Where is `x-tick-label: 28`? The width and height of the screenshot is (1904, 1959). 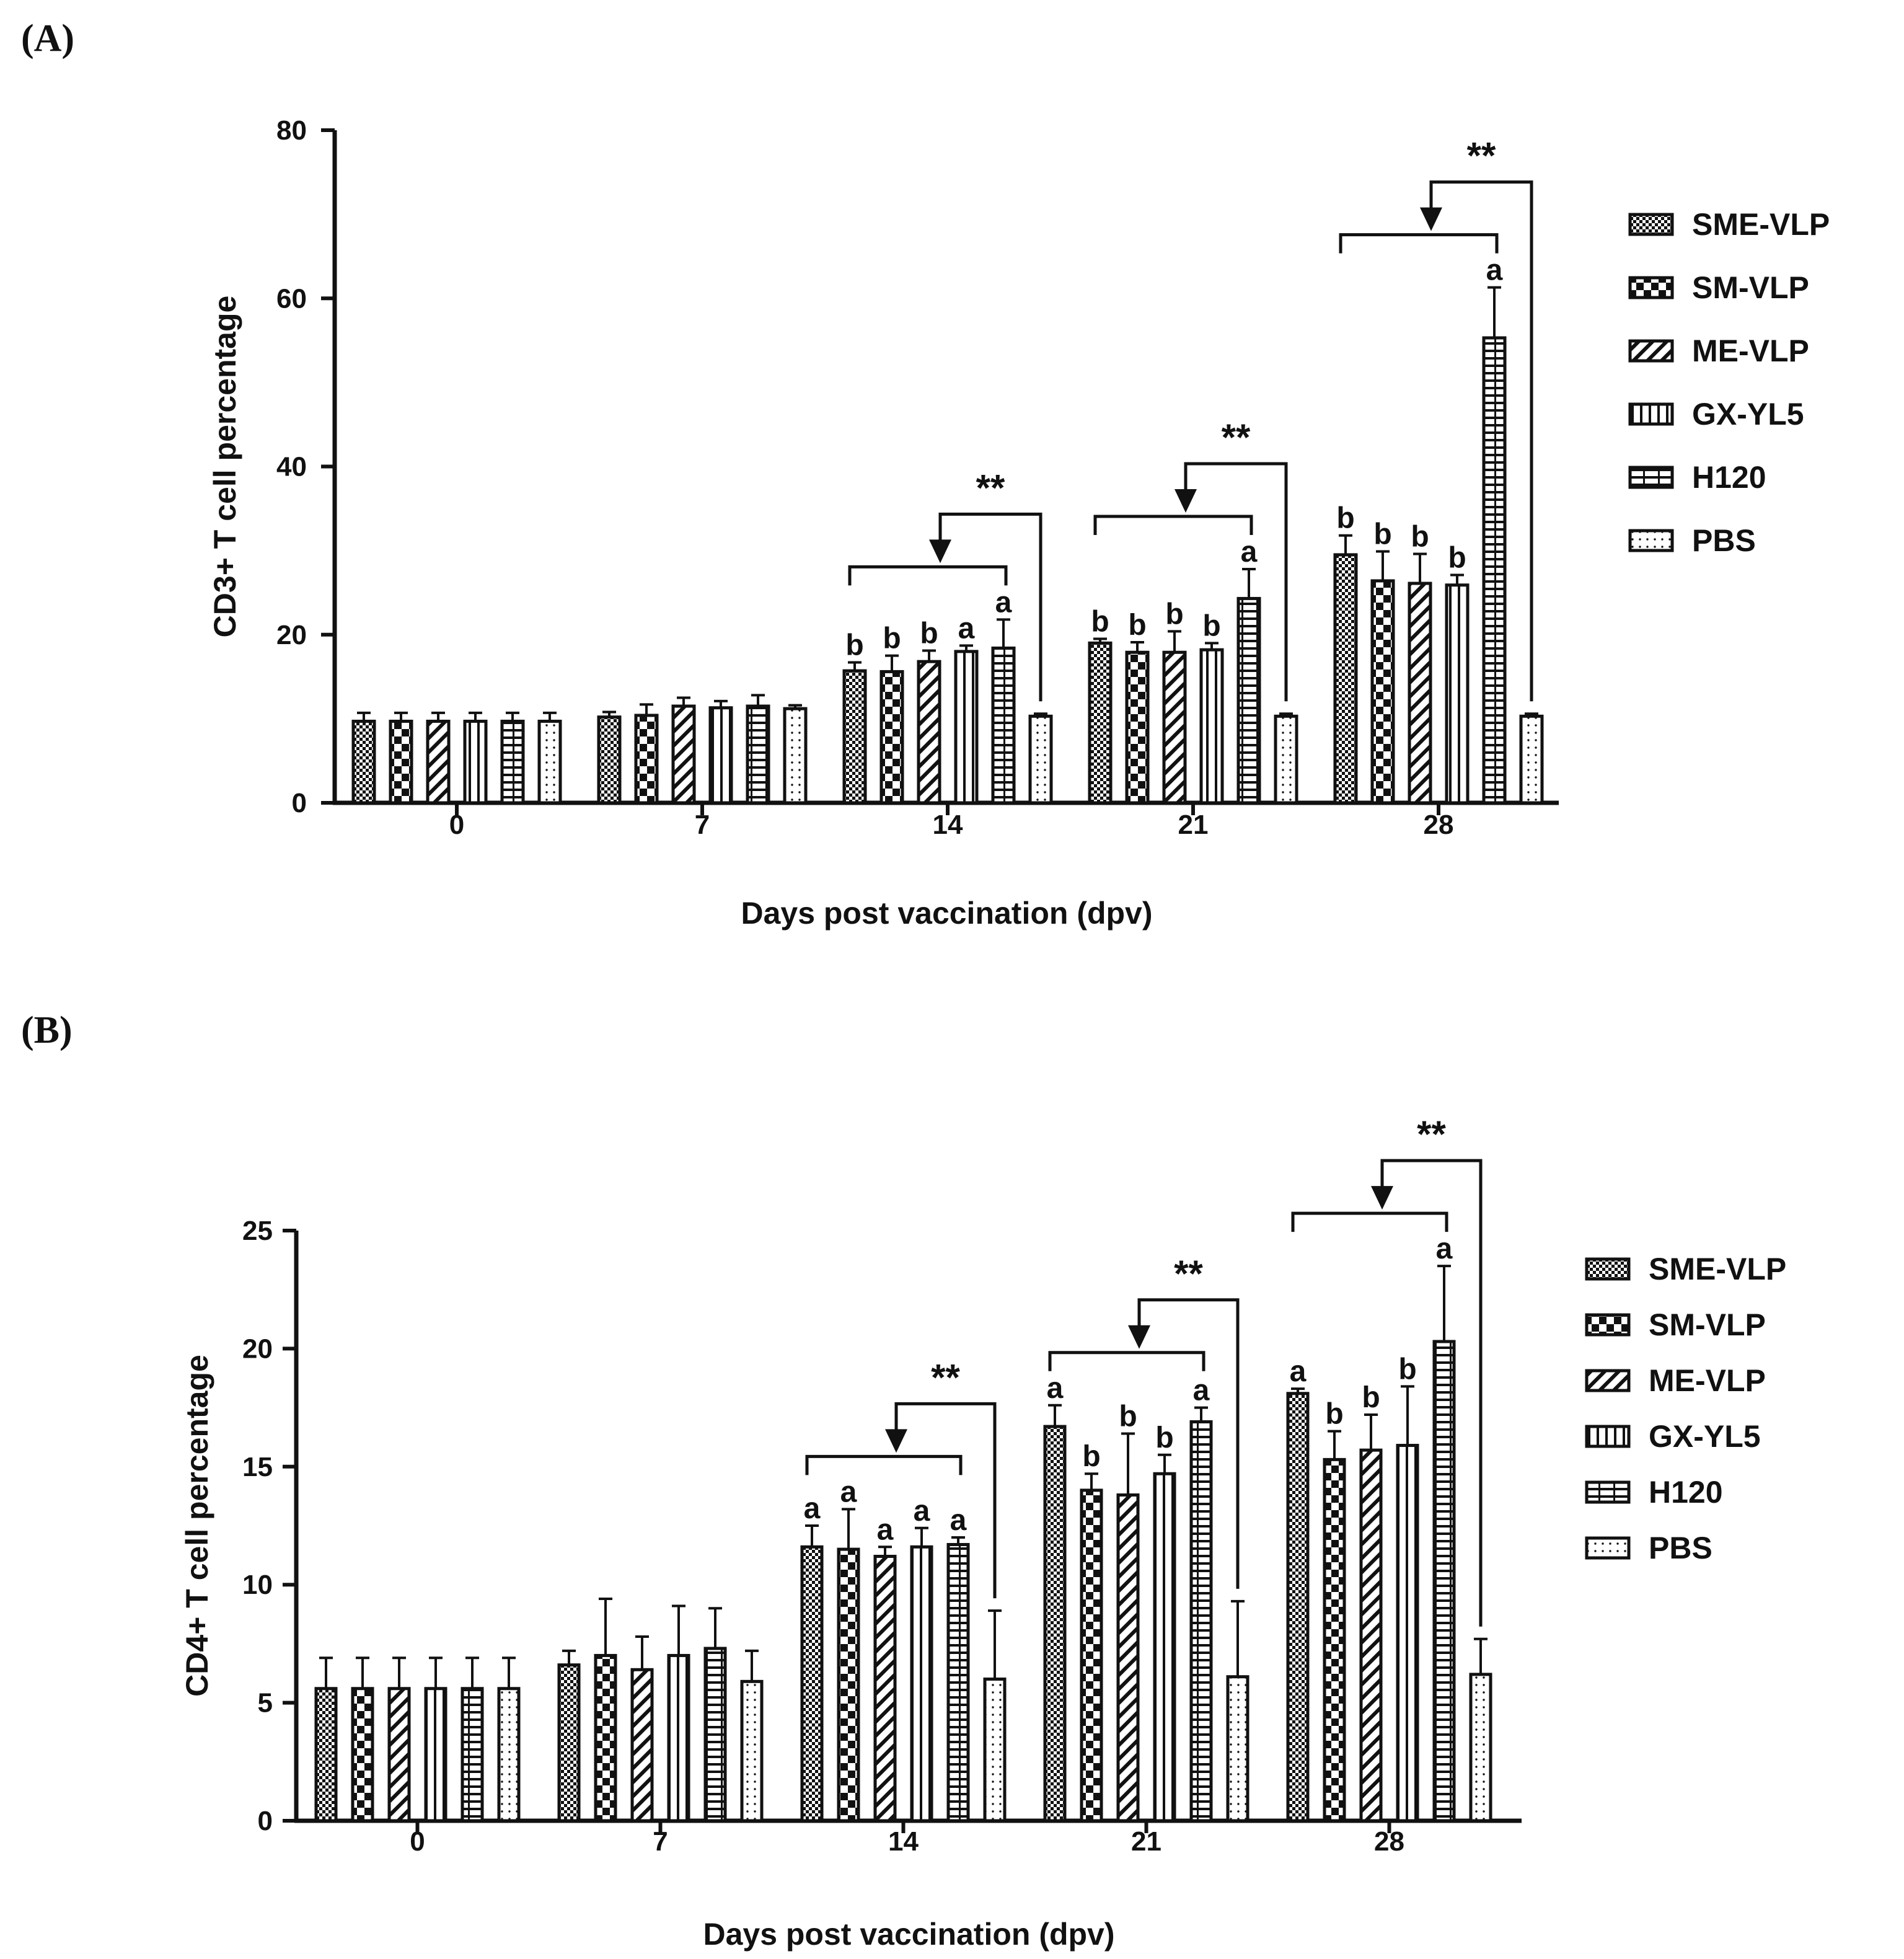 x-tick-label: 28 is located at coordinates (1439, 825).